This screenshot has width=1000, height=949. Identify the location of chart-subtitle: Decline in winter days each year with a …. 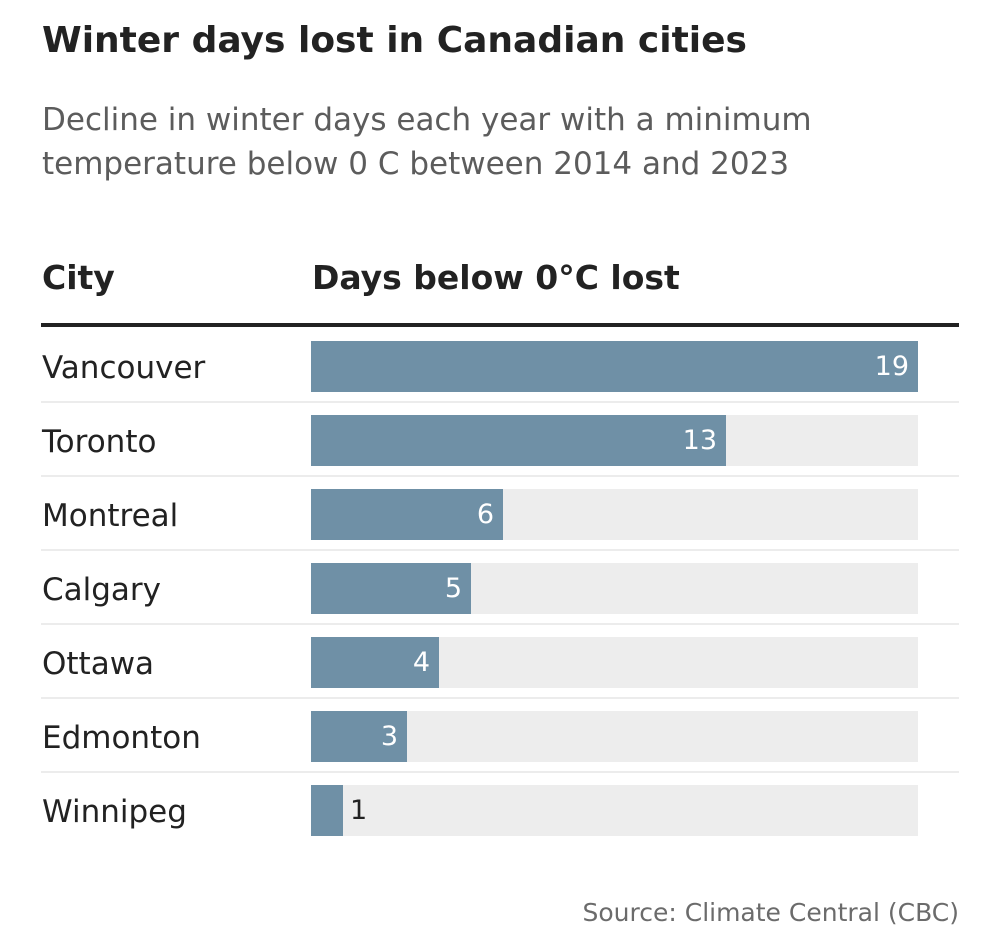
(427, 142).